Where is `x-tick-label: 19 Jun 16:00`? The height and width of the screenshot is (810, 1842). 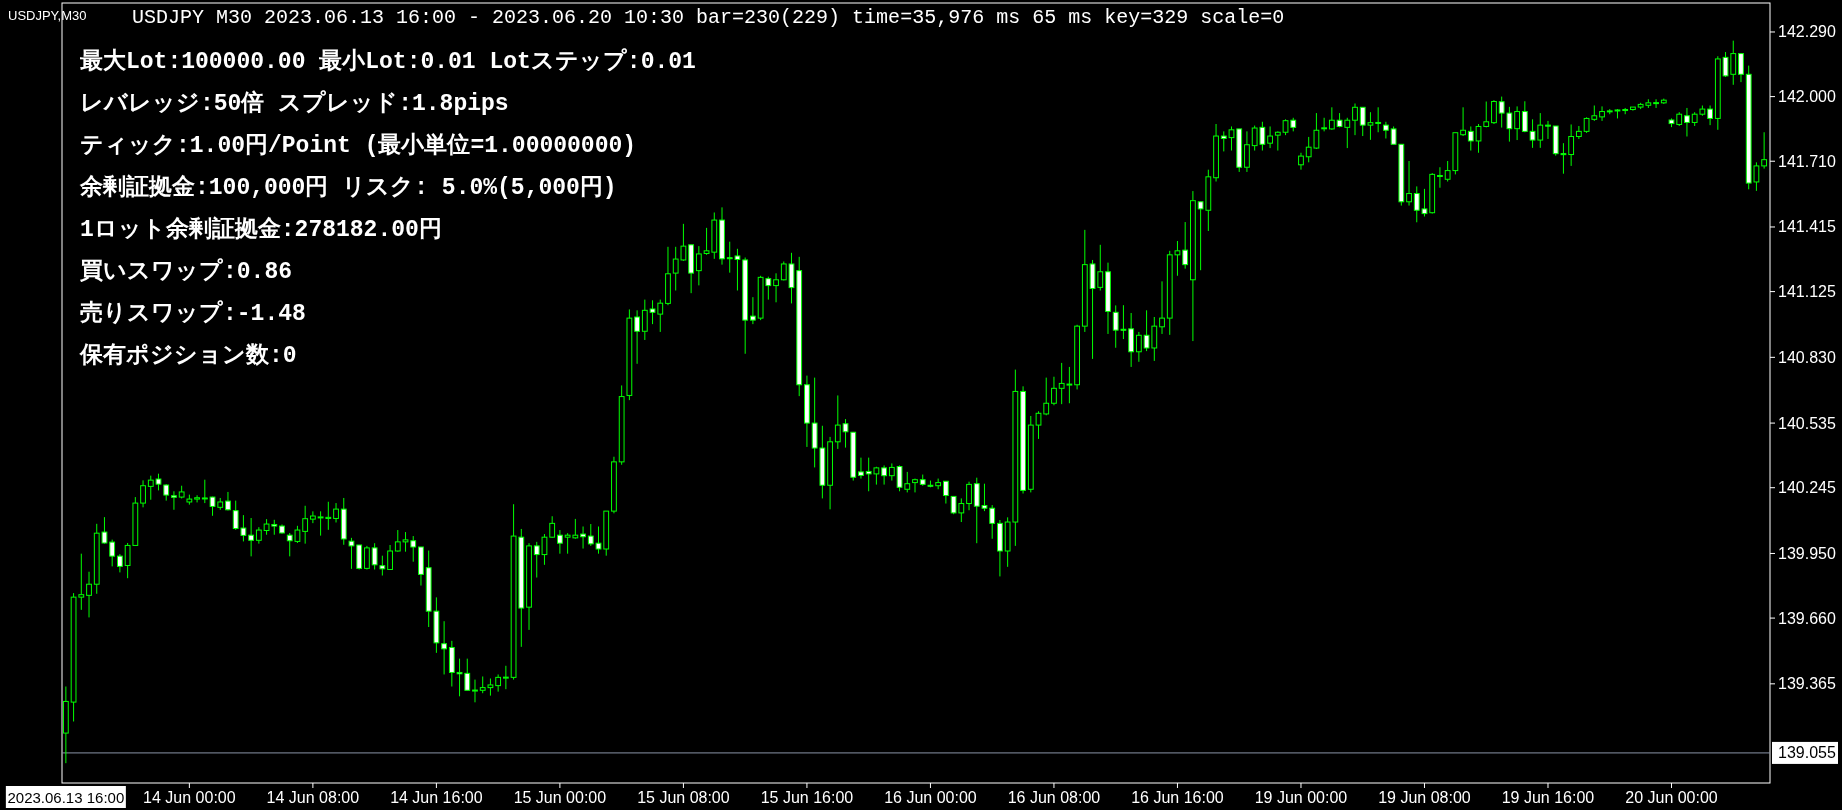 x-tick-label: 19 Jun 16:00 is located at coordinates (1548, 797).